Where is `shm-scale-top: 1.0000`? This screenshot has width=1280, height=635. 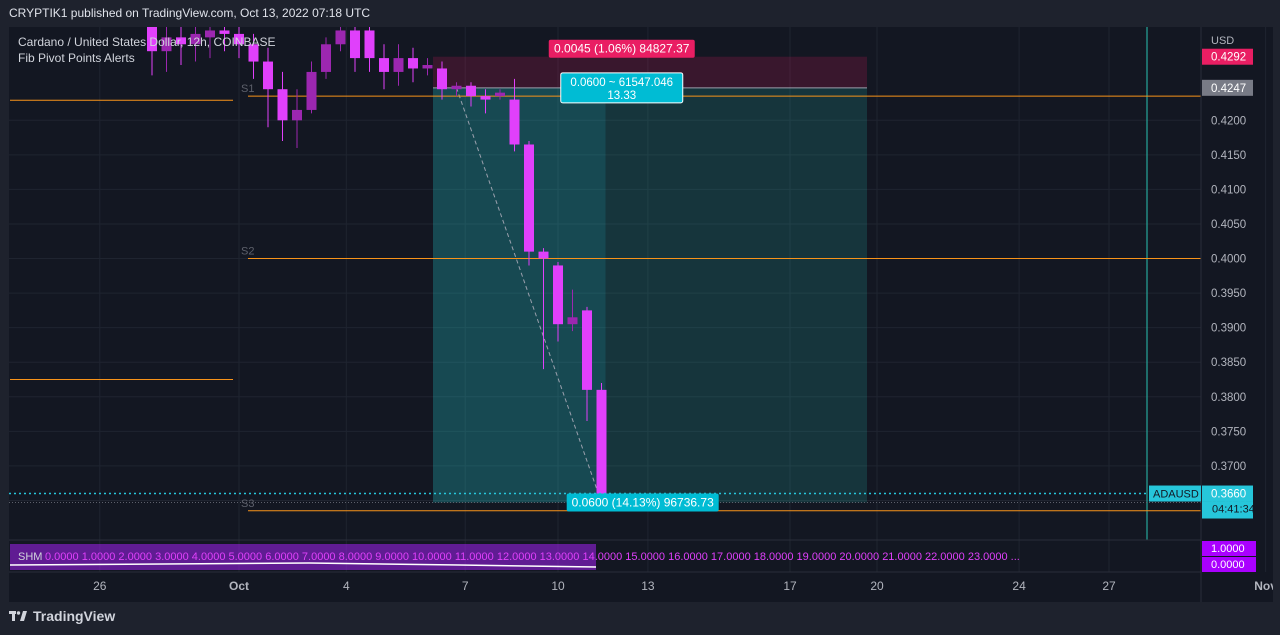
shm-scale-top: 1.0000 is located at coordinates (1228, 549).